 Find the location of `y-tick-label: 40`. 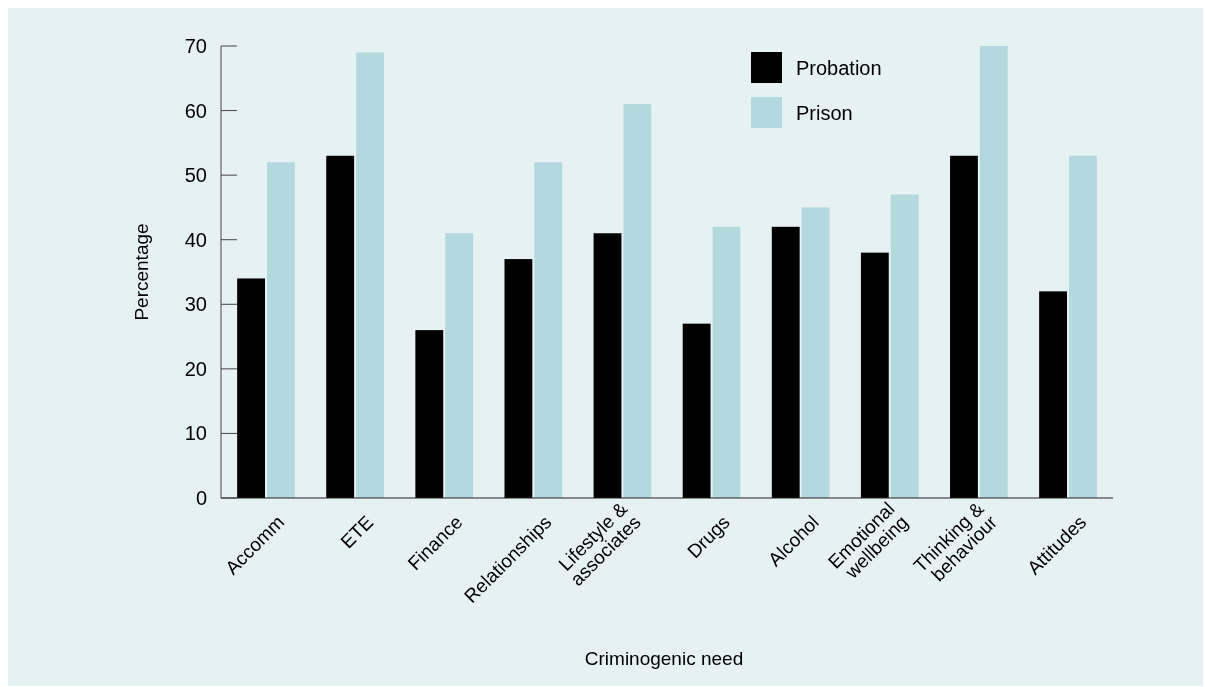

y-tick-label: 40 is located at coordinates (195, 239).